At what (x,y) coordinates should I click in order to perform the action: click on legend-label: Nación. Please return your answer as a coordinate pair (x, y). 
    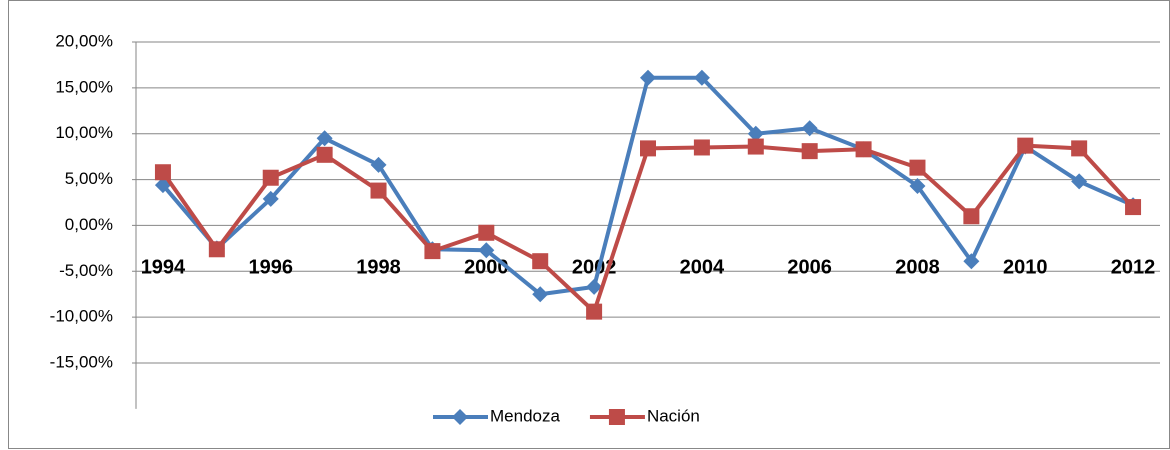
    Looking at the image, I should click on (673, 415).